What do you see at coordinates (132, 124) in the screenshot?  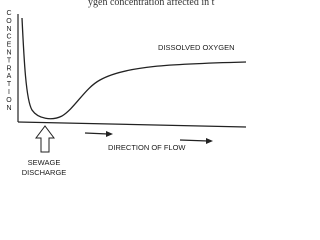 I see `x-axis` at bounding box center [132, 124].